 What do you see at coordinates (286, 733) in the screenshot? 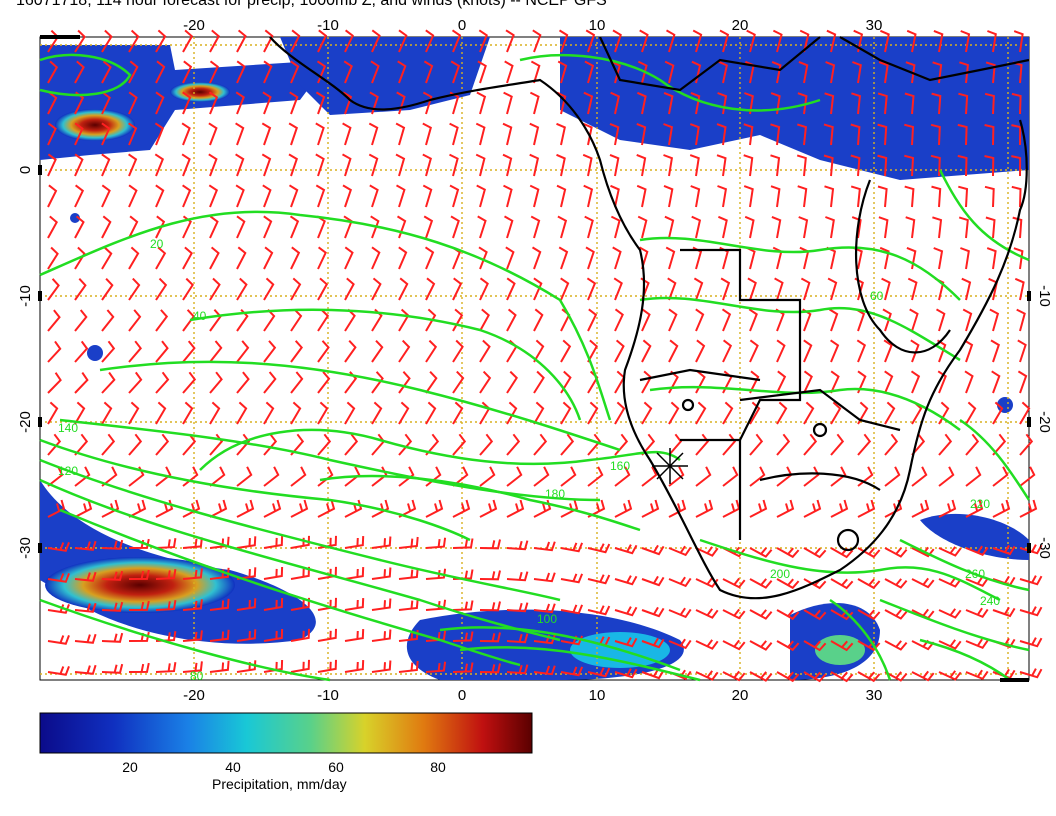
I see `colorbar` at bounding box center [286, 733].